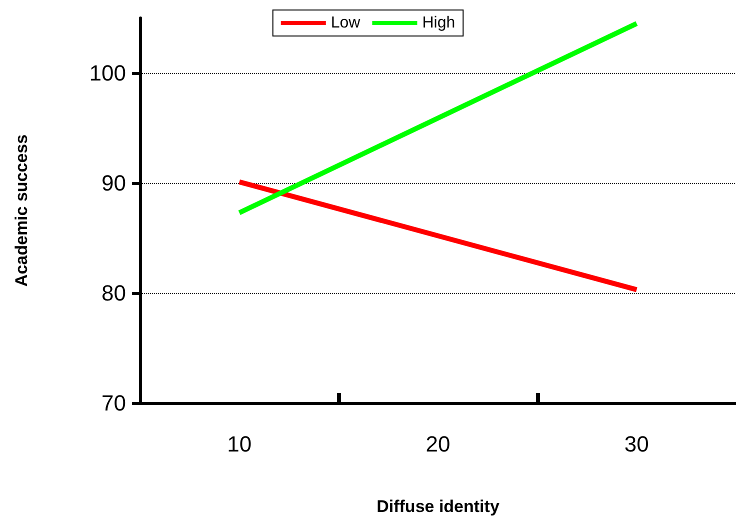 This screenshot has width=736, height=523. I want to click on x-tick-label: 10, so click(239, 444).